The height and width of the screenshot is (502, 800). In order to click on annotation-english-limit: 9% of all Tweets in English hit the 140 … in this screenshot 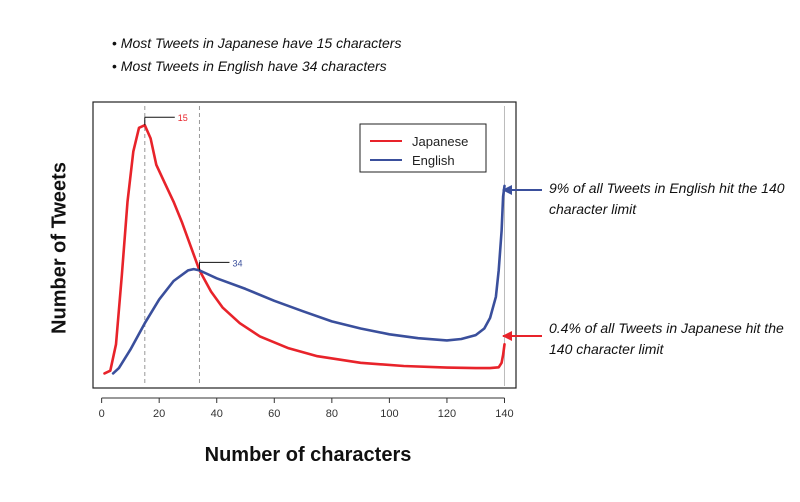, I will do `click(667, 198)`.